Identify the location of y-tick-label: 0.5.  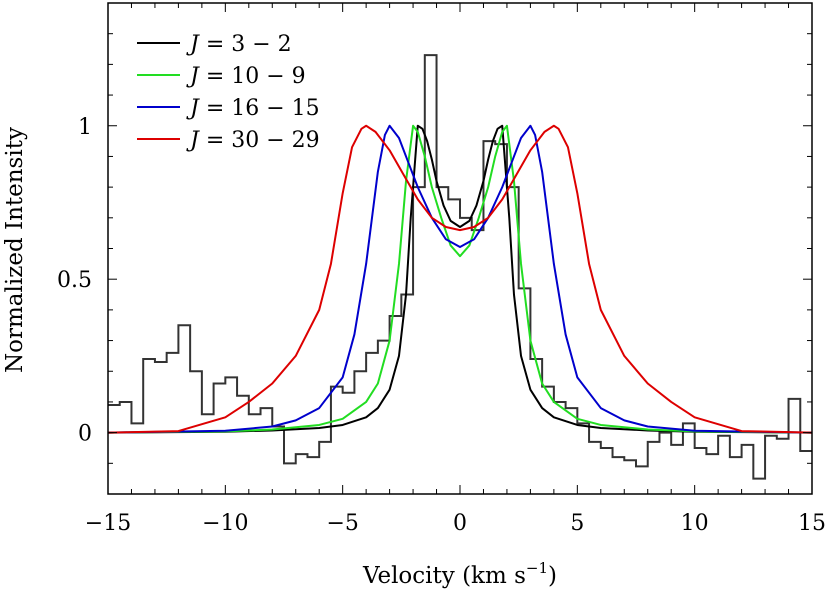
(74, 280).